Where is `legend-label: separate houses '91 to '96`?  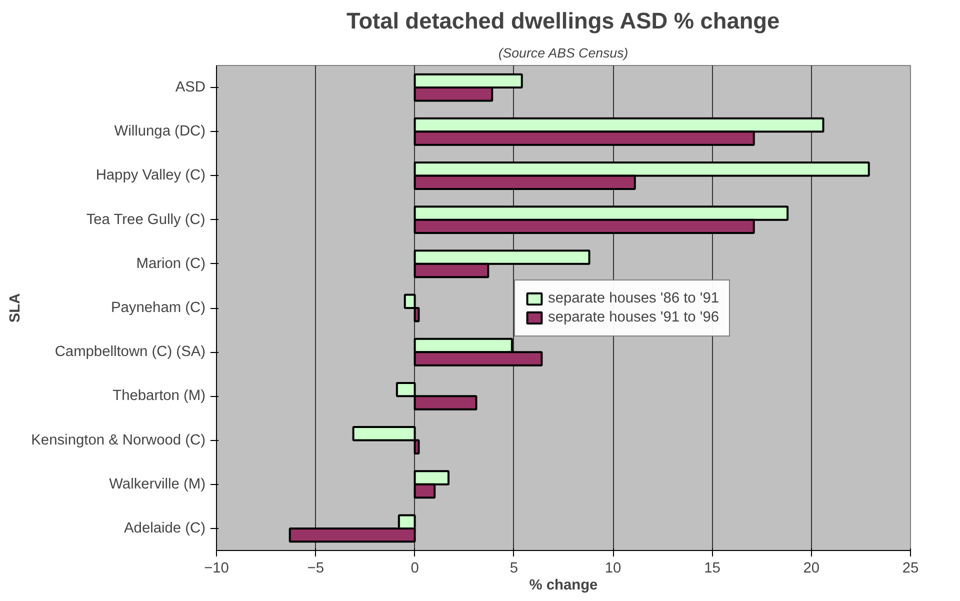 legend-label: separate houses '91 to '96 is located at coordinates (633, 317).